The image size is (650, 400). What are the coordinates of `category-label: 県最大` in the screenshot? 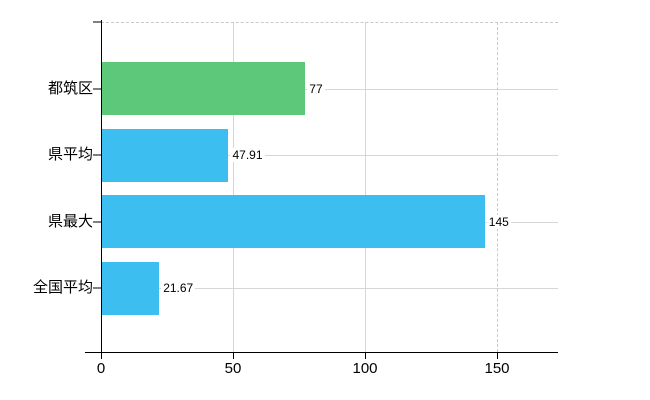 It's located at (70, 221).